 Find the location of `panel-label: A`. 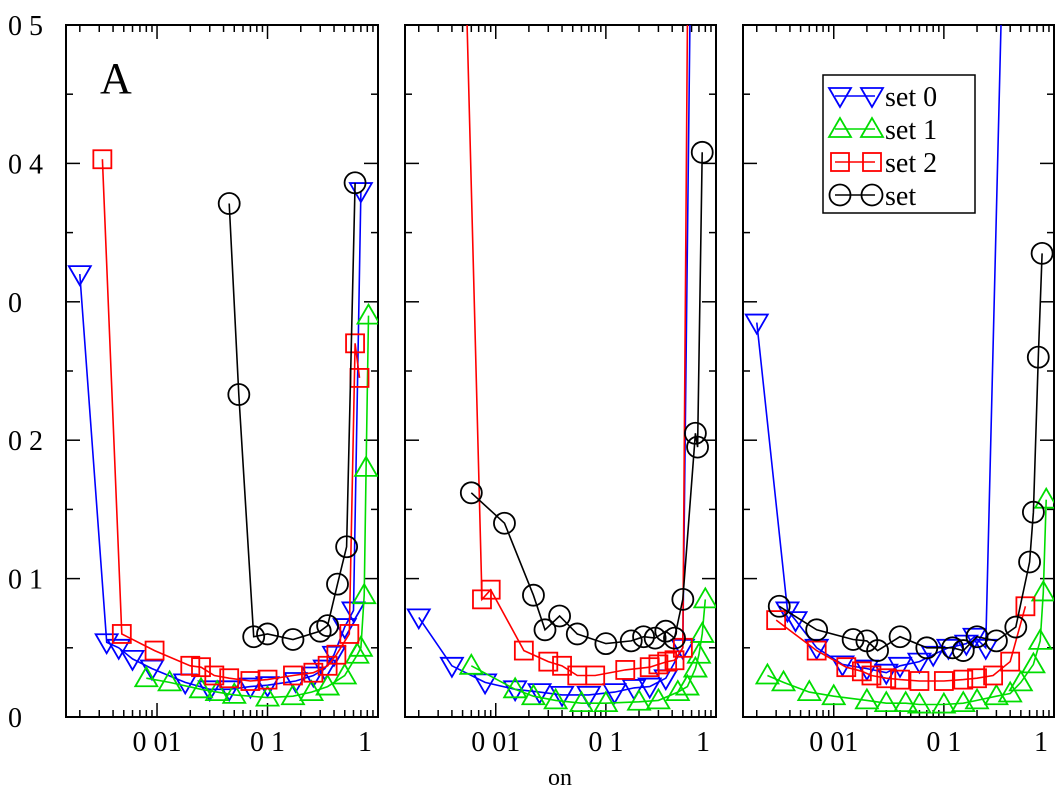

panel-label: A is located at coordinates (116, 78).